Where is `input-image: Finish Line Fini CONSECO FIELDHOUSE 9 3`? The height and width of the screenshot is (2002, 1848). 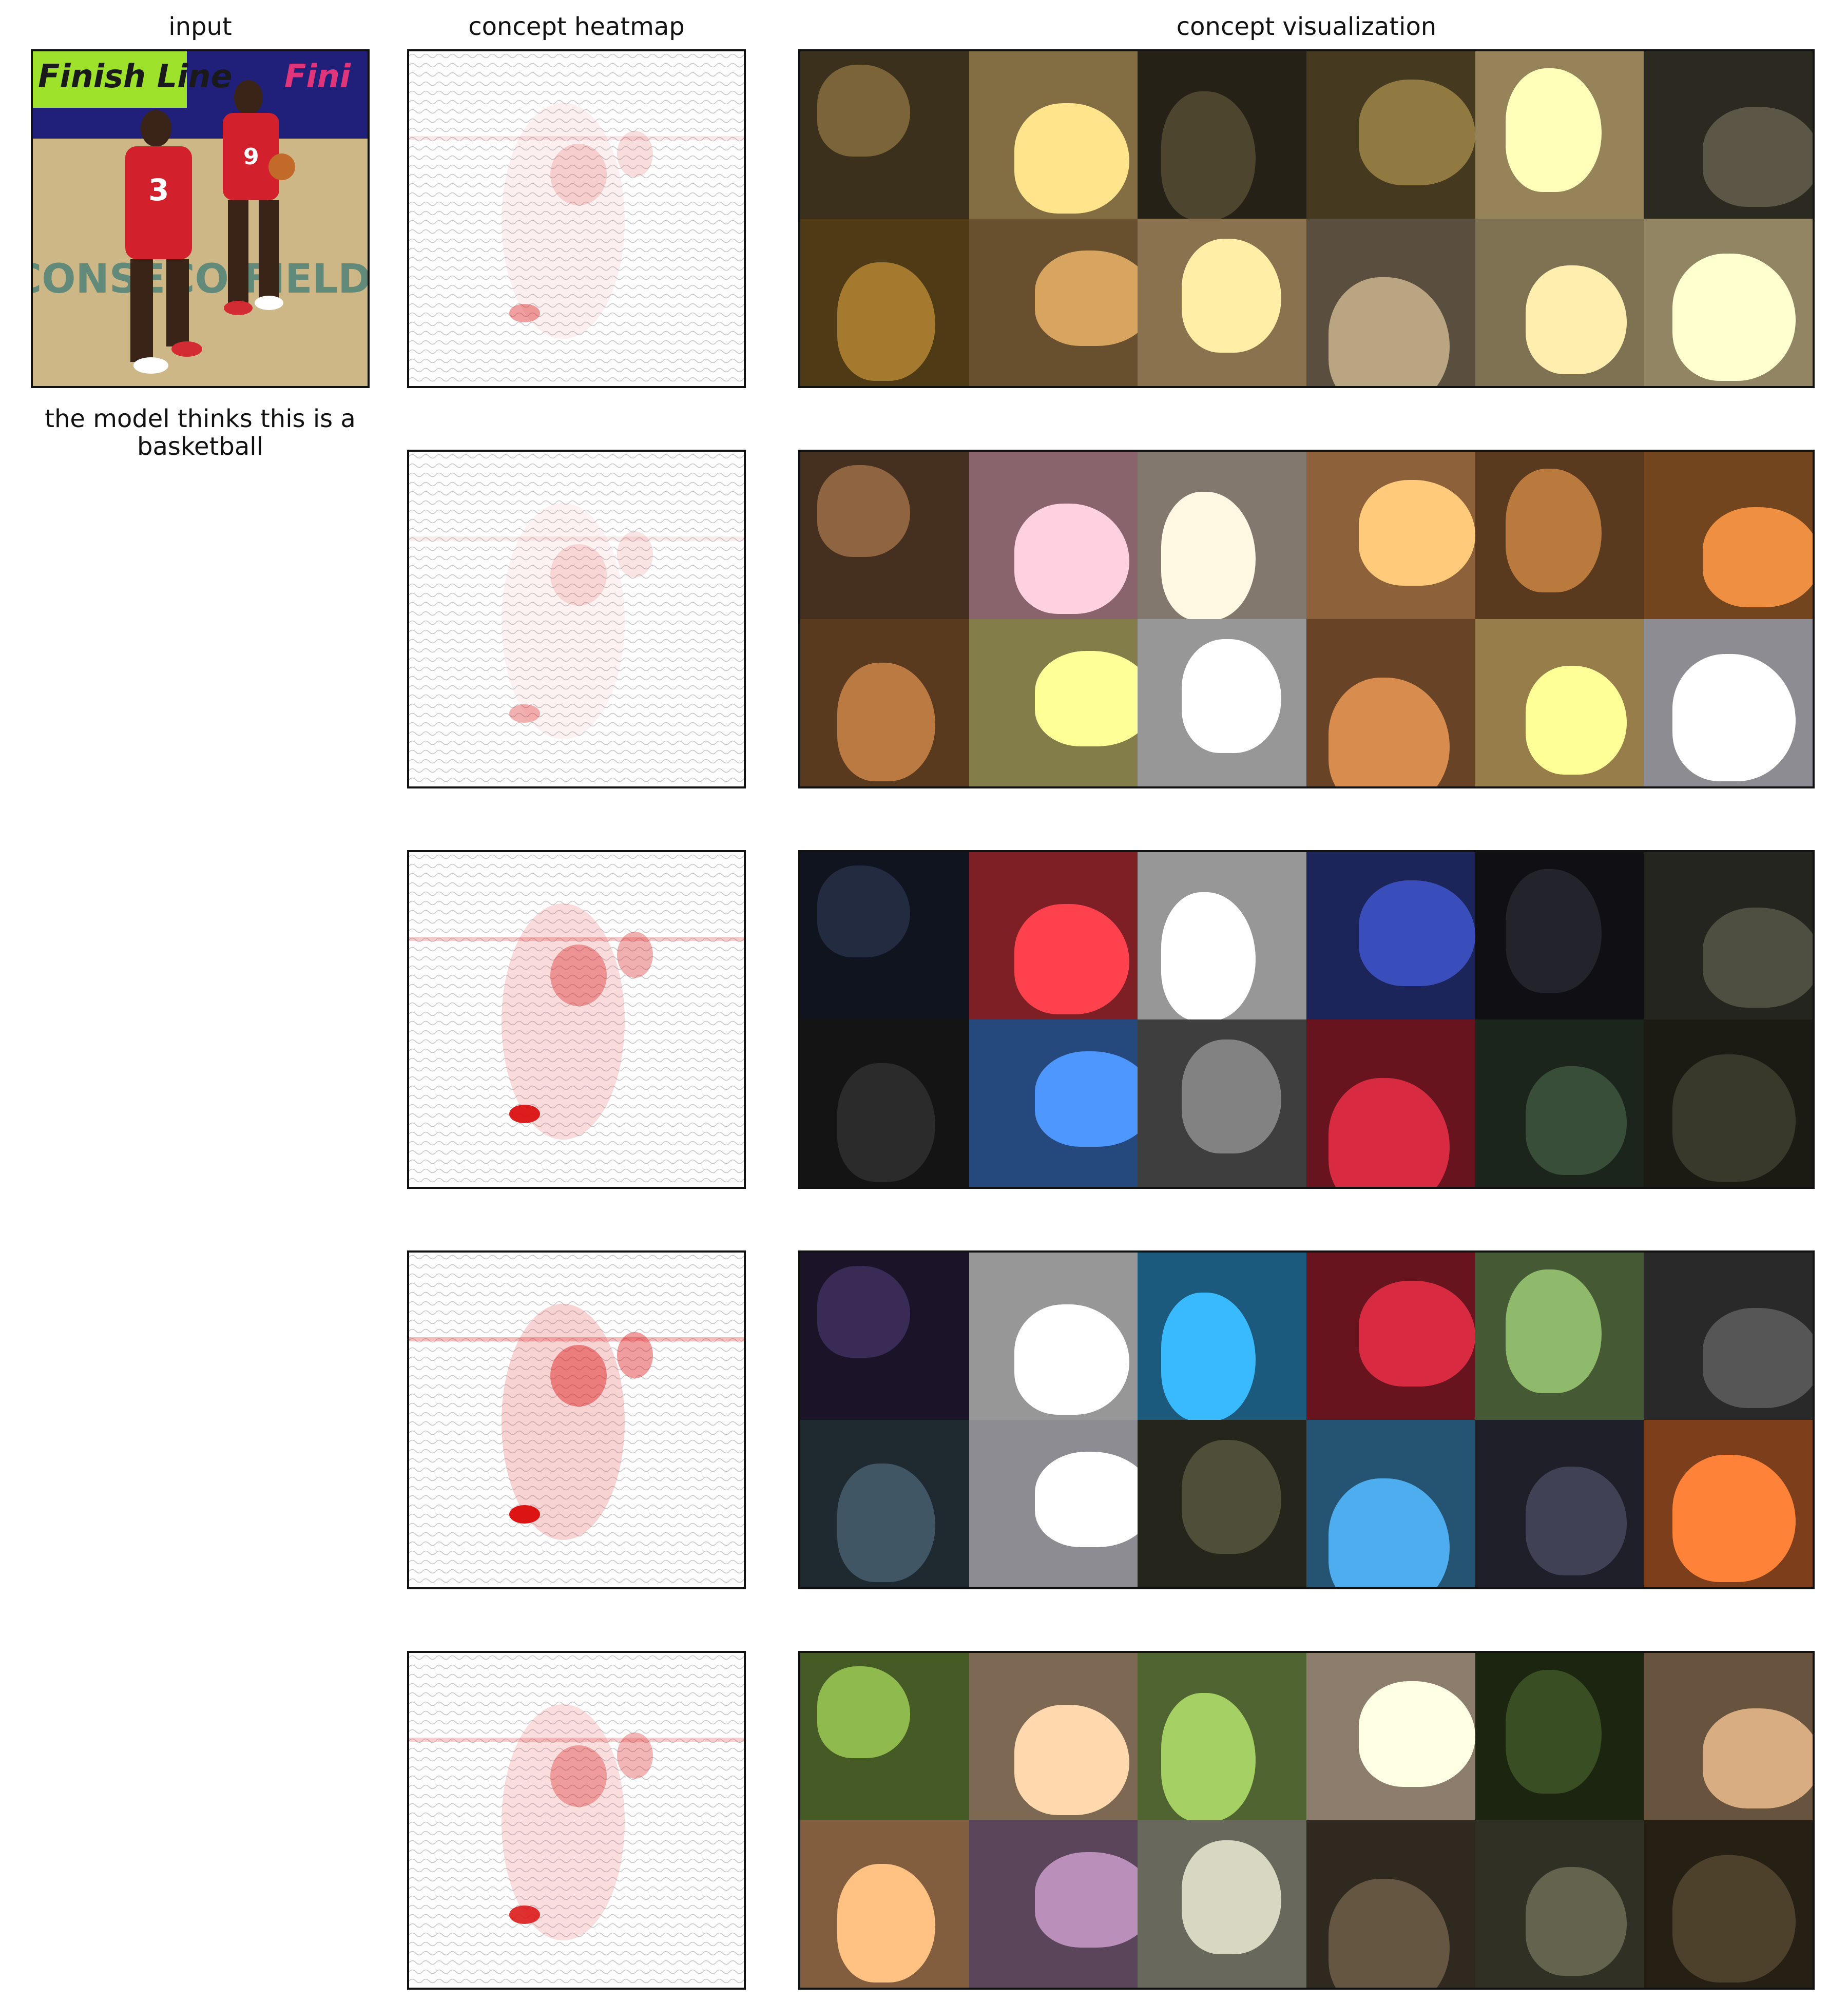 input-image: Finish Line Fini CONSECO FIELDHOUSE 9 3 is located at coordinates (200, 218).